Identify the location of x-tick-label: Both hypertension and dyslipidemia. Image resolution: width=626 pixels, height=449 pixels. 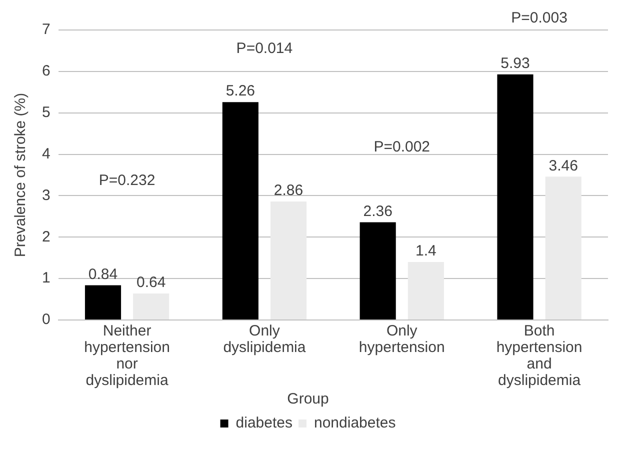
(539, 355).